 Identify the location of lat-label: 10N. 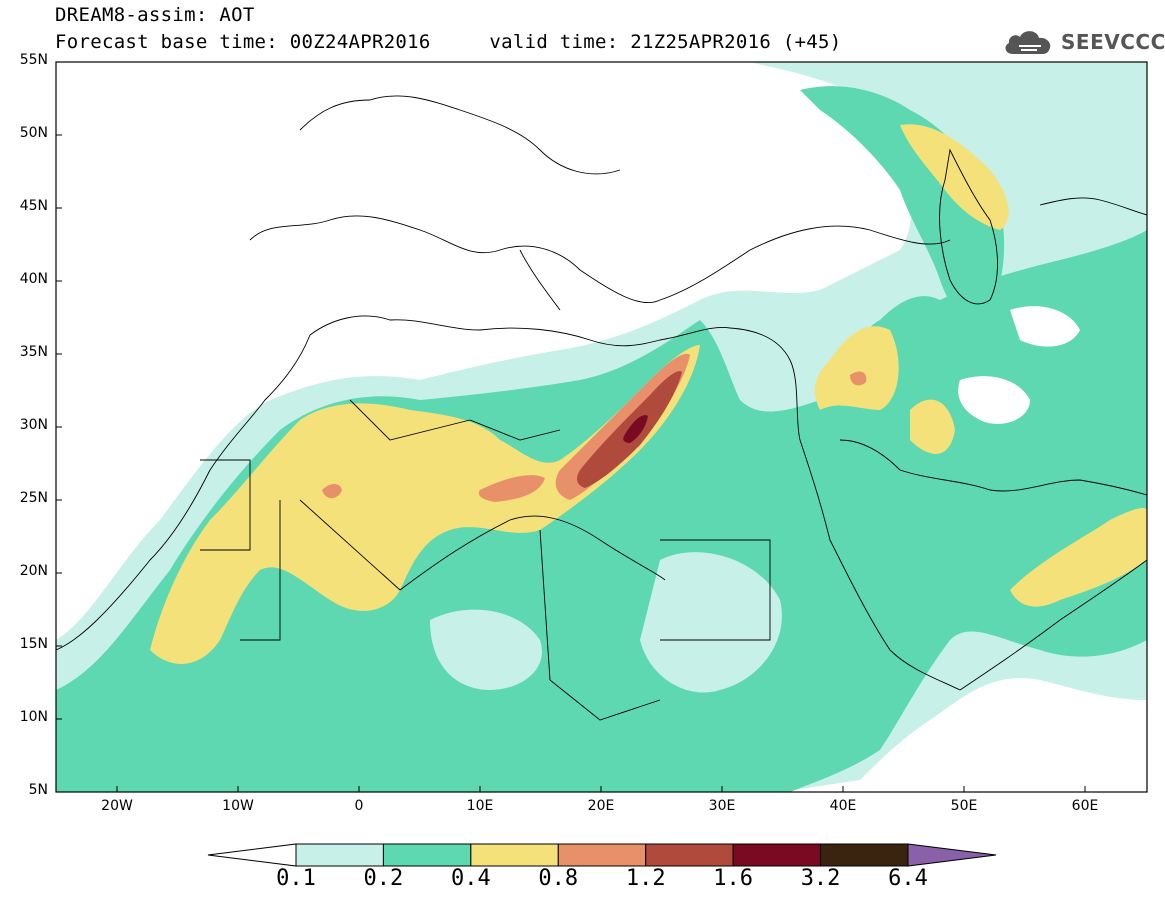
(33, 717).